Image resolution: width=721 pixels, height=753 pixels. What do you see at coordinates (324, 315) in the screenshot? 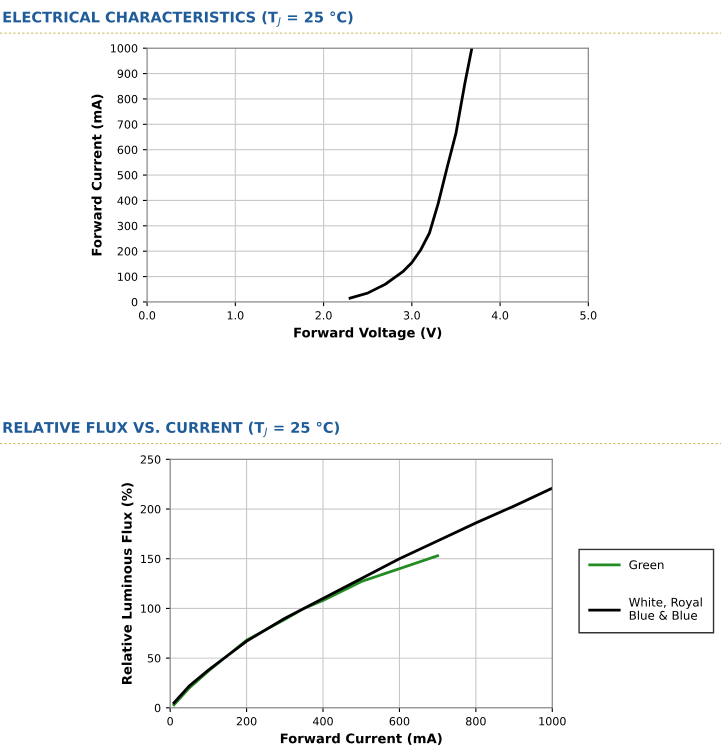
I see `x-tick-label: 2.0` at bounding box center [324, 315].